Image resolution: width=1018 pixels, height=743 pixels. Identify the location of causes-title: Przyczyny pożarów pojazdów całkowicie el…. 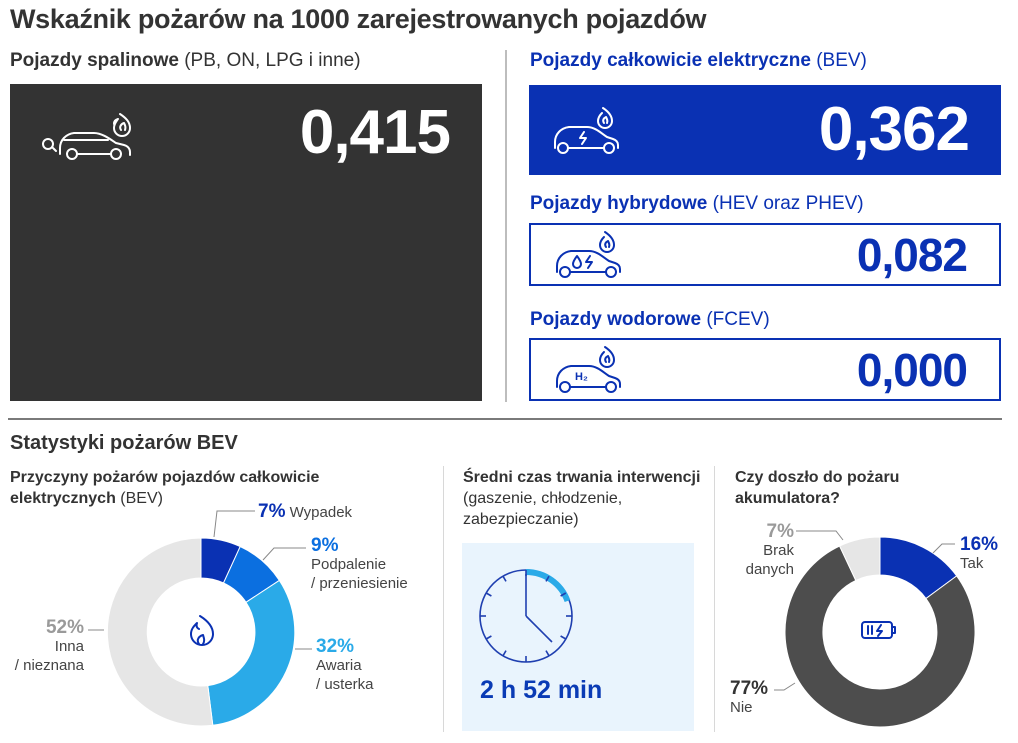
(210, 488).